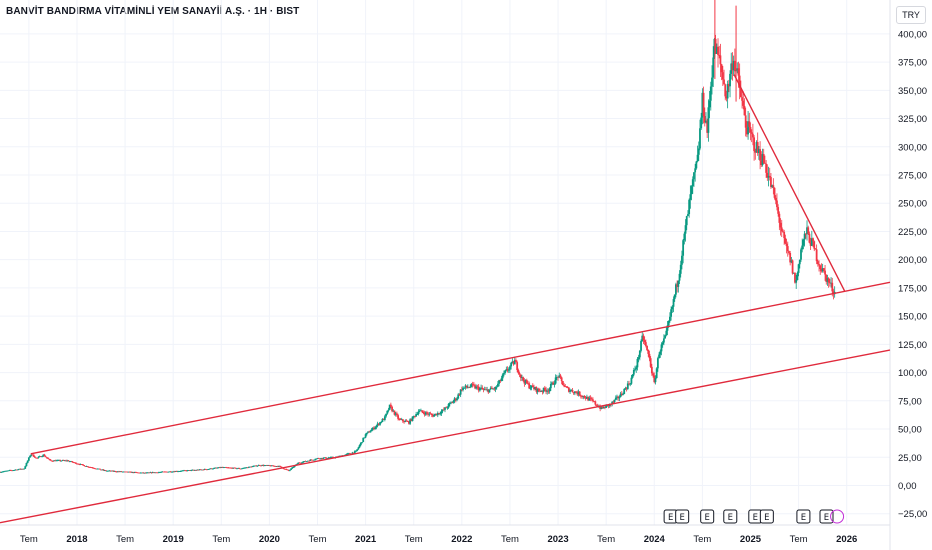  Describe the element at coordinates (655, 539) in the screenshot. I see `x-tick-label: 2024` at that location.